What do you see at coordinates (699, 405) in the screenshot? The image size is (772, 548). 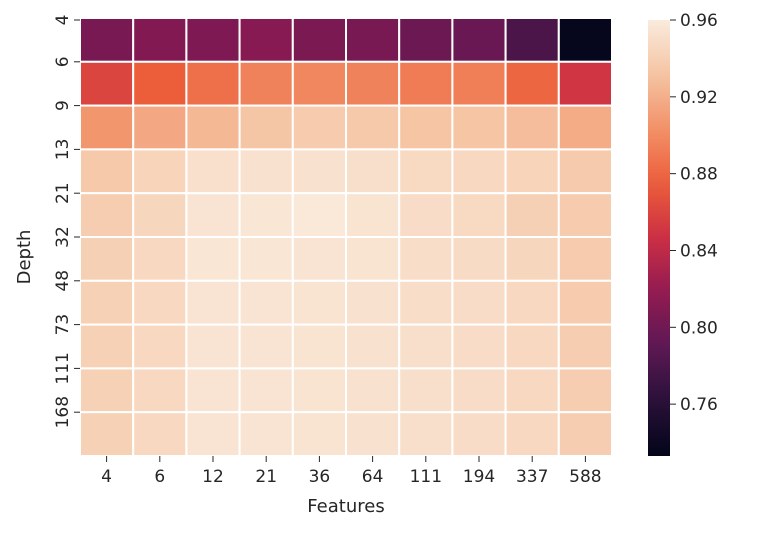 I see `colorbar-tick-label: 0.76` at bounding box center [699, 405].